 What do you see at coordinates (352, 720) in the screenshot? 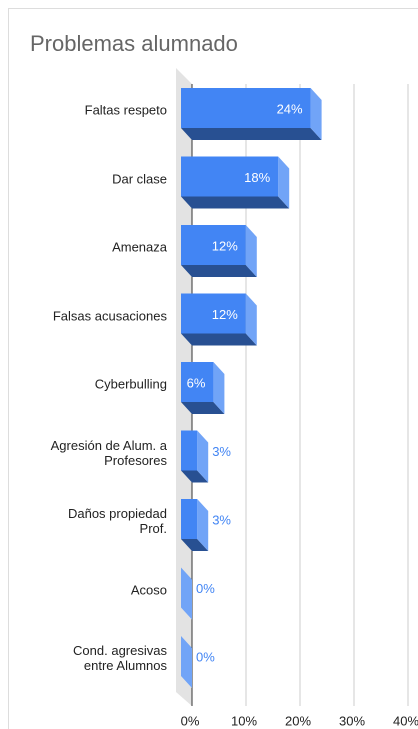
I see `x-tick-label: 30%` at bounding box center [352, 720].